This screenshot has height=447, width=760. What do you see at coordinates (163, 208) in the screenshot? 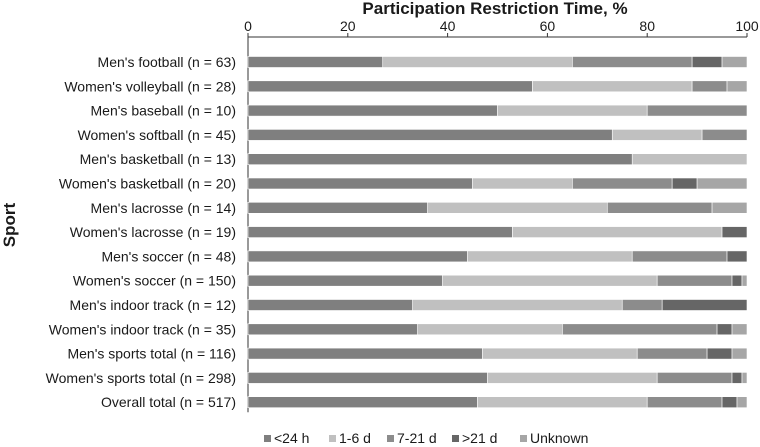
I see `category-label: Men's lacrosse (n = 14)` at bounding box center [163, 208].